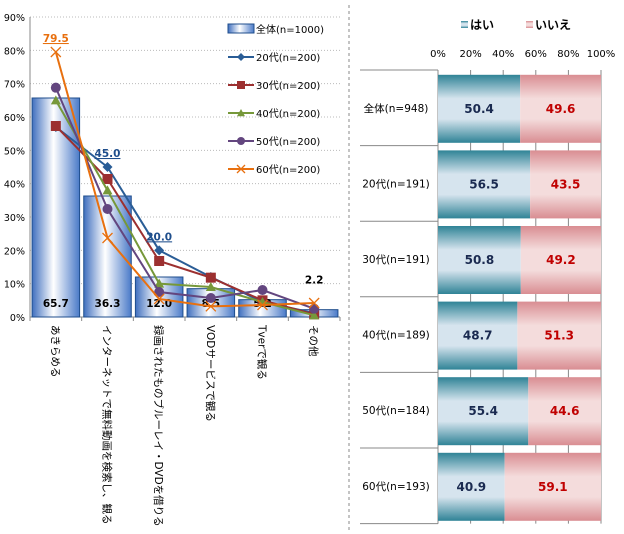 This screenshot has height=534, width=624. I want to click on y-tick-label: 50%, so click(14, 151).